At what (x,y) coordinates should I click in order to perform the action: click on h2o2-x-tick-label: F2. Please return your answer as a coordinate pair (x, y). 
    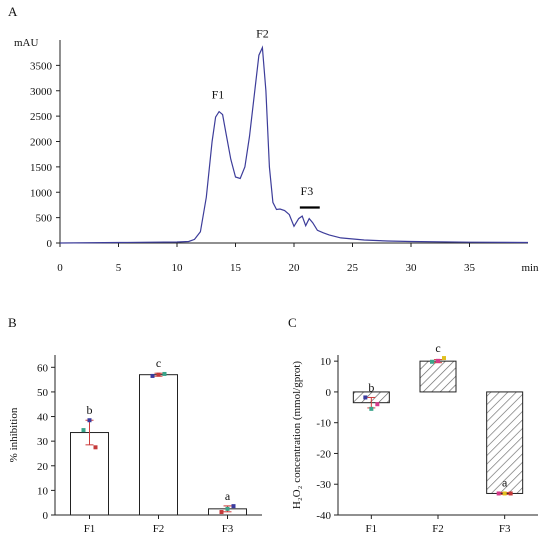
    Looking at the image, I should click on (438, 529).